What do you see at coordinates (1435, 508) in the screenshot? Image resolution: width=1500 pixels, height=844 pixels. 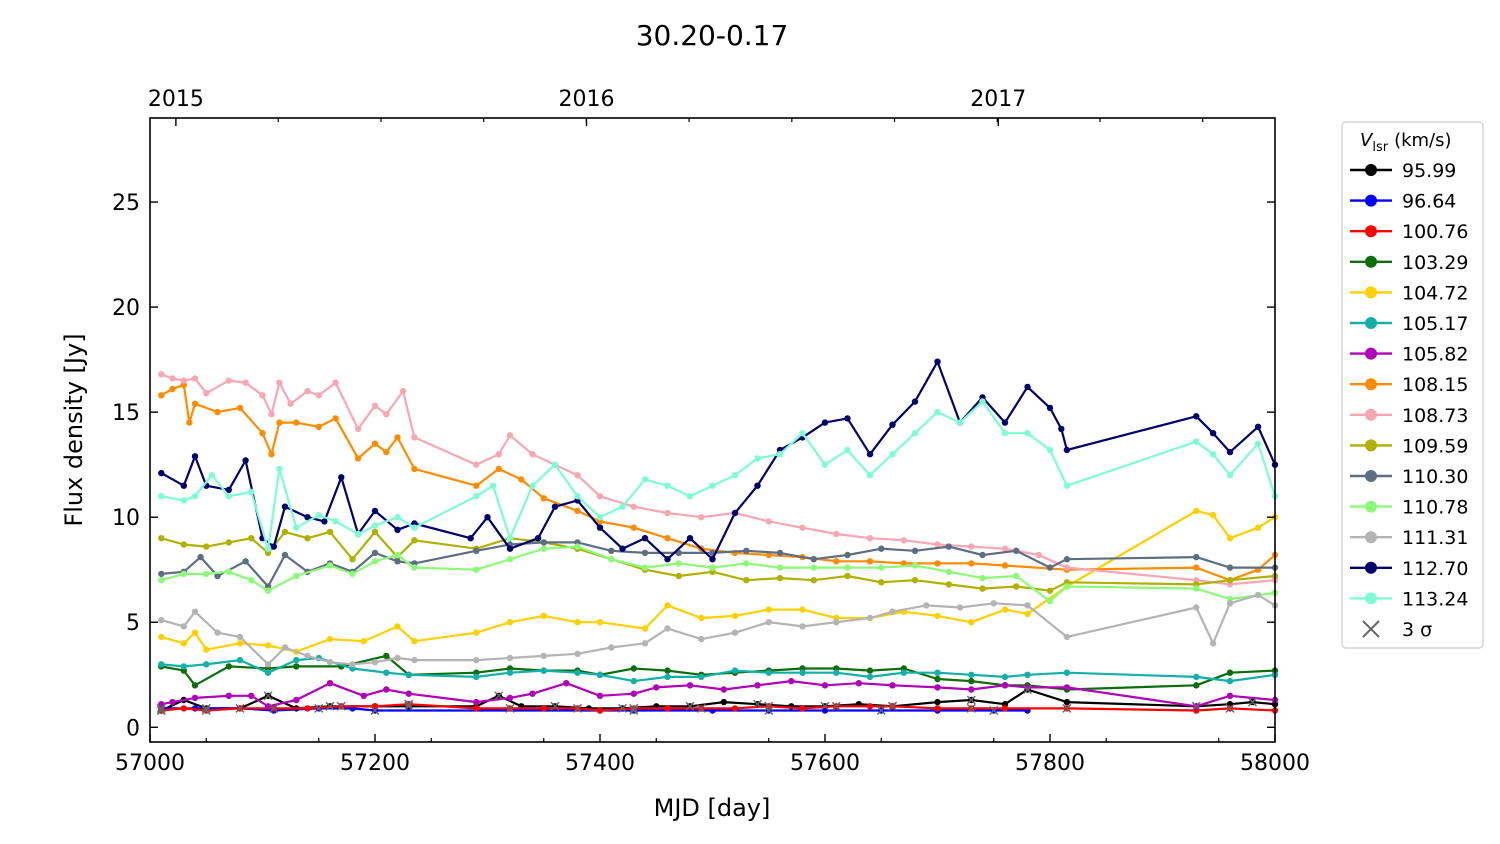 I see `legend-label: 110.78` at bounding box center [1435, 508].